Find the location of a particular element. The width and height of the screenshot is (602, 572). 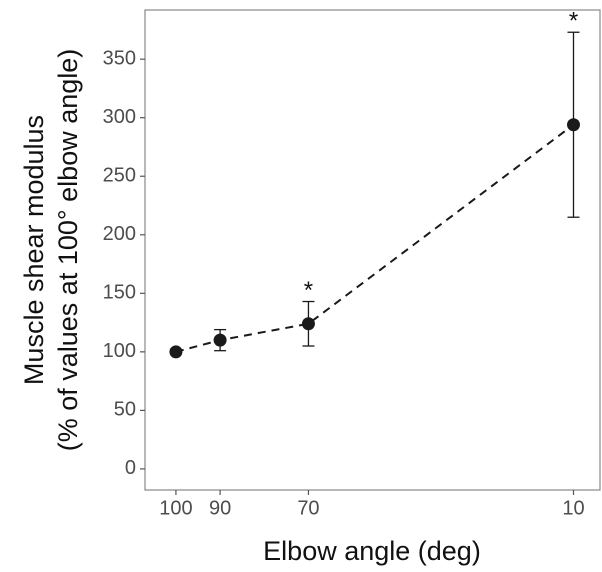

y-tick-label: 300 is located at coordinates (119, 117).